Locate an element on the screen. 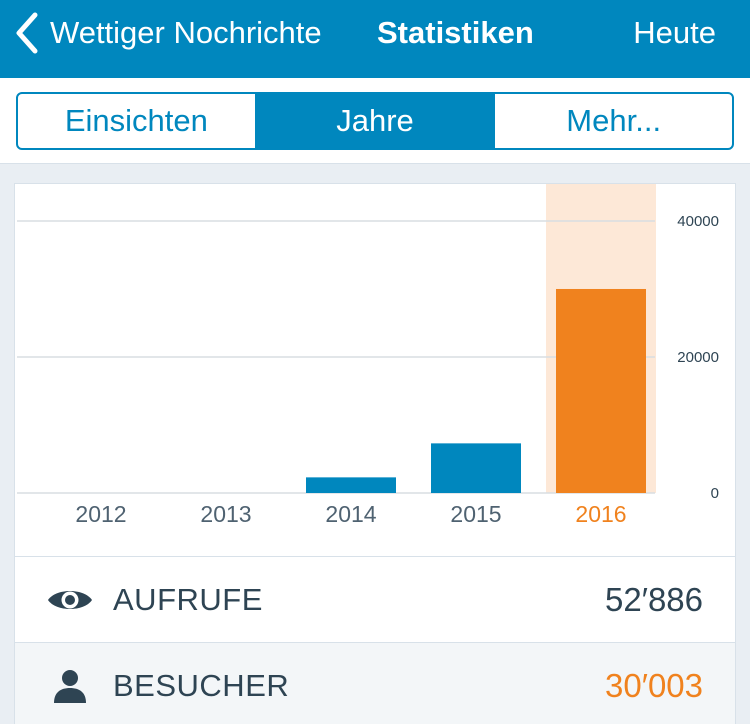 The image size is (750, 724). x-tick-label: 2012 is located at coordinates (100, 514).